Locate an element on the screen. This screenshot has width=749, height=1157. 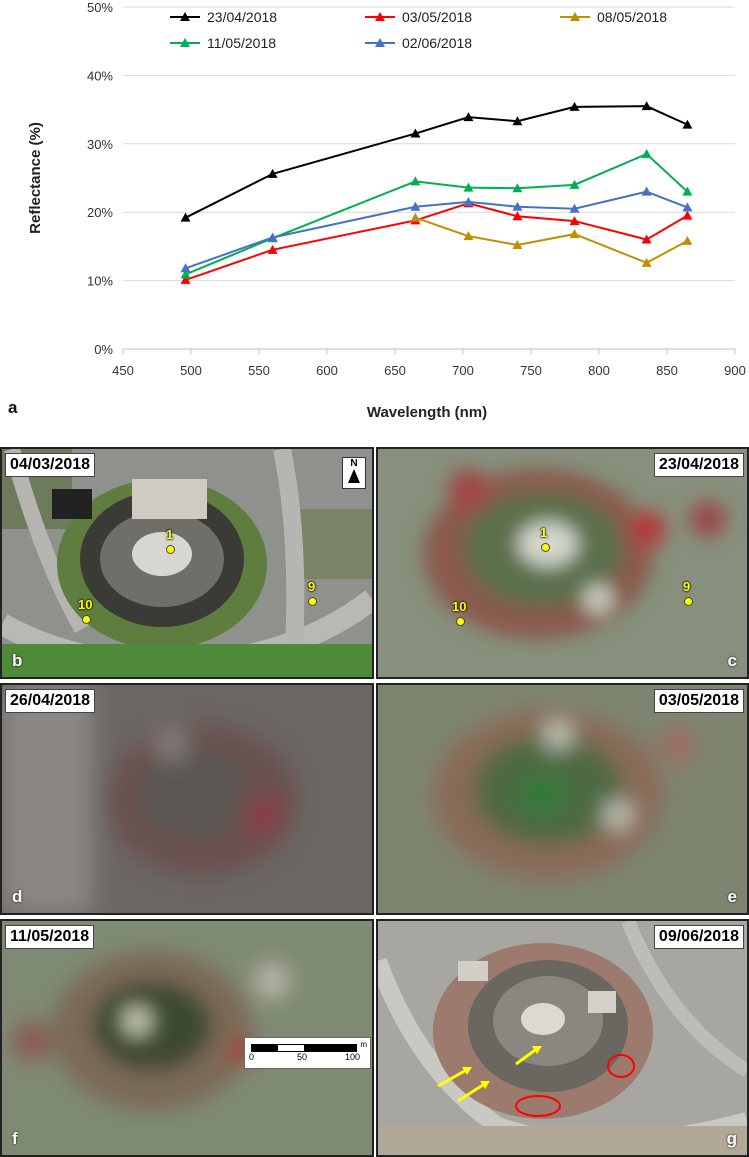
point-10-marker-b is located at coordinates (86, 619).